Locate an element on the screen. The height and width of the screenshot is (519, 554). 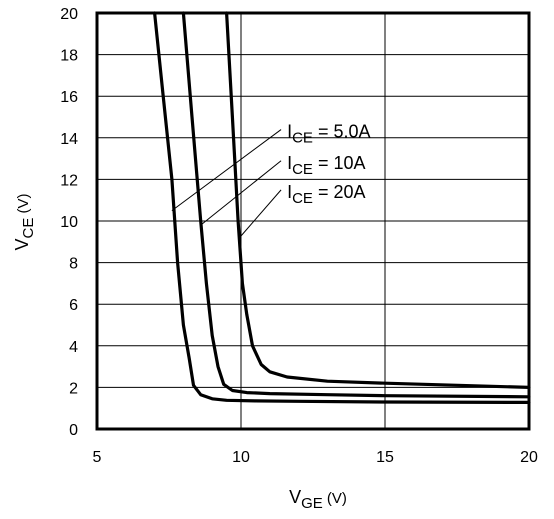
x-tick-label: 20 is located at coordinates (529, 457).